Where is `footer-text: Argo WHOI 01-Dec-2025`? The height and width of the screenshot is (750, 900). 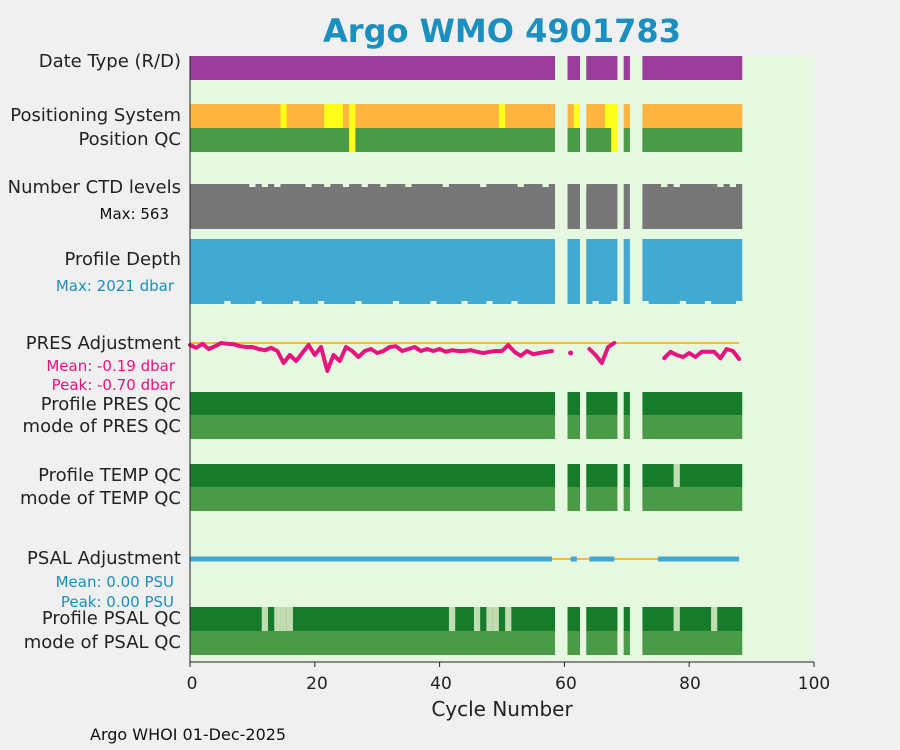
footer-text: Argo WHOI 01-Dec-2025 is located at coordinates (188, 734).